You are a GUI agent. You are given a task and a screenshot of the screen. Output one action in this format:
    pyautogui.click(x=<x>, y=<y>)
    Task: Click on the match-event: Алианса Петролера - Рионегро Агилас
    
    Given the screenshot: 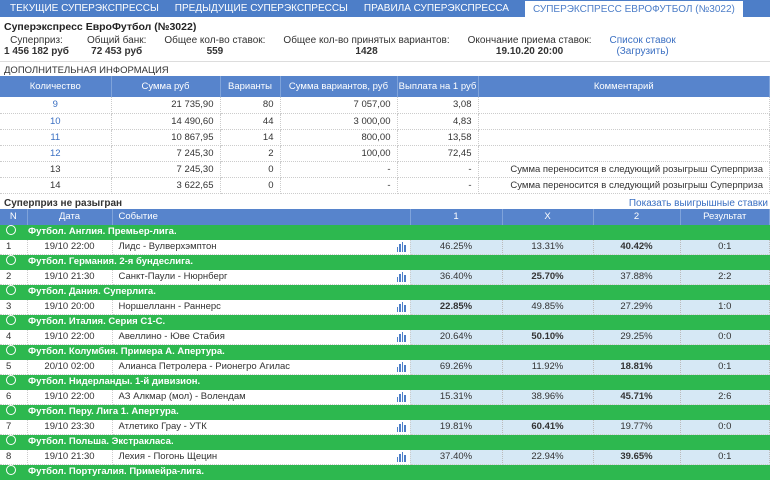 What is the action you would take?
    pyautogui.click(x=204, y=366)
    